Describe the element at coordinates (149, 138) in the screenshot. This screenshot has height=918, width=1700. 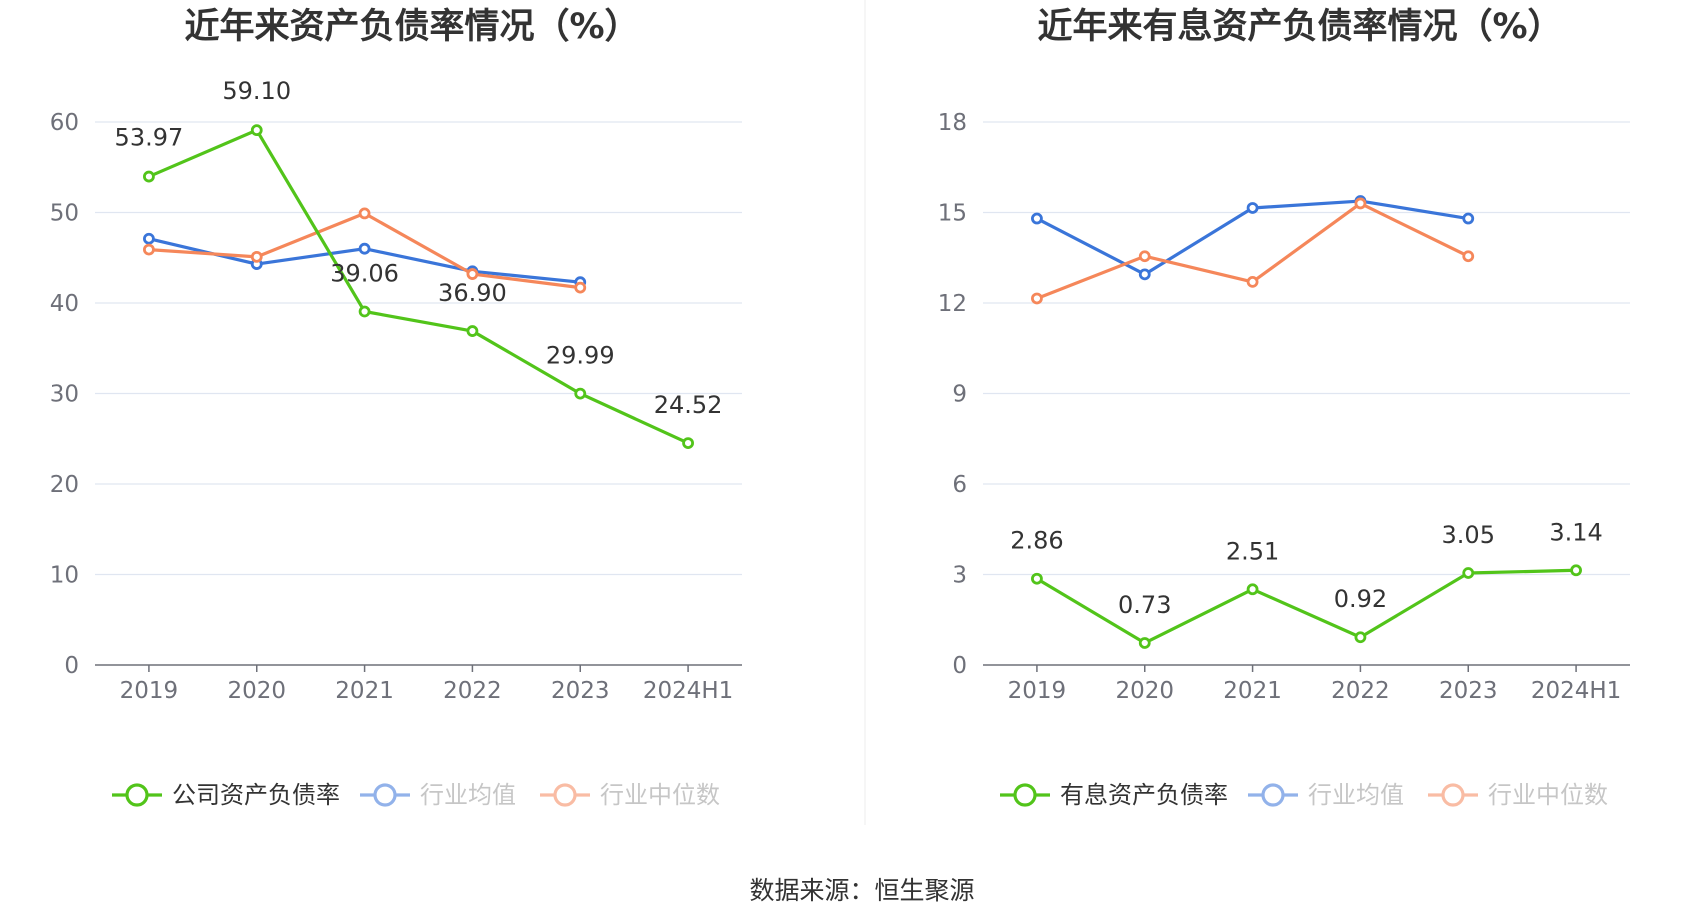
I see `data-label: 53.97` at that location.